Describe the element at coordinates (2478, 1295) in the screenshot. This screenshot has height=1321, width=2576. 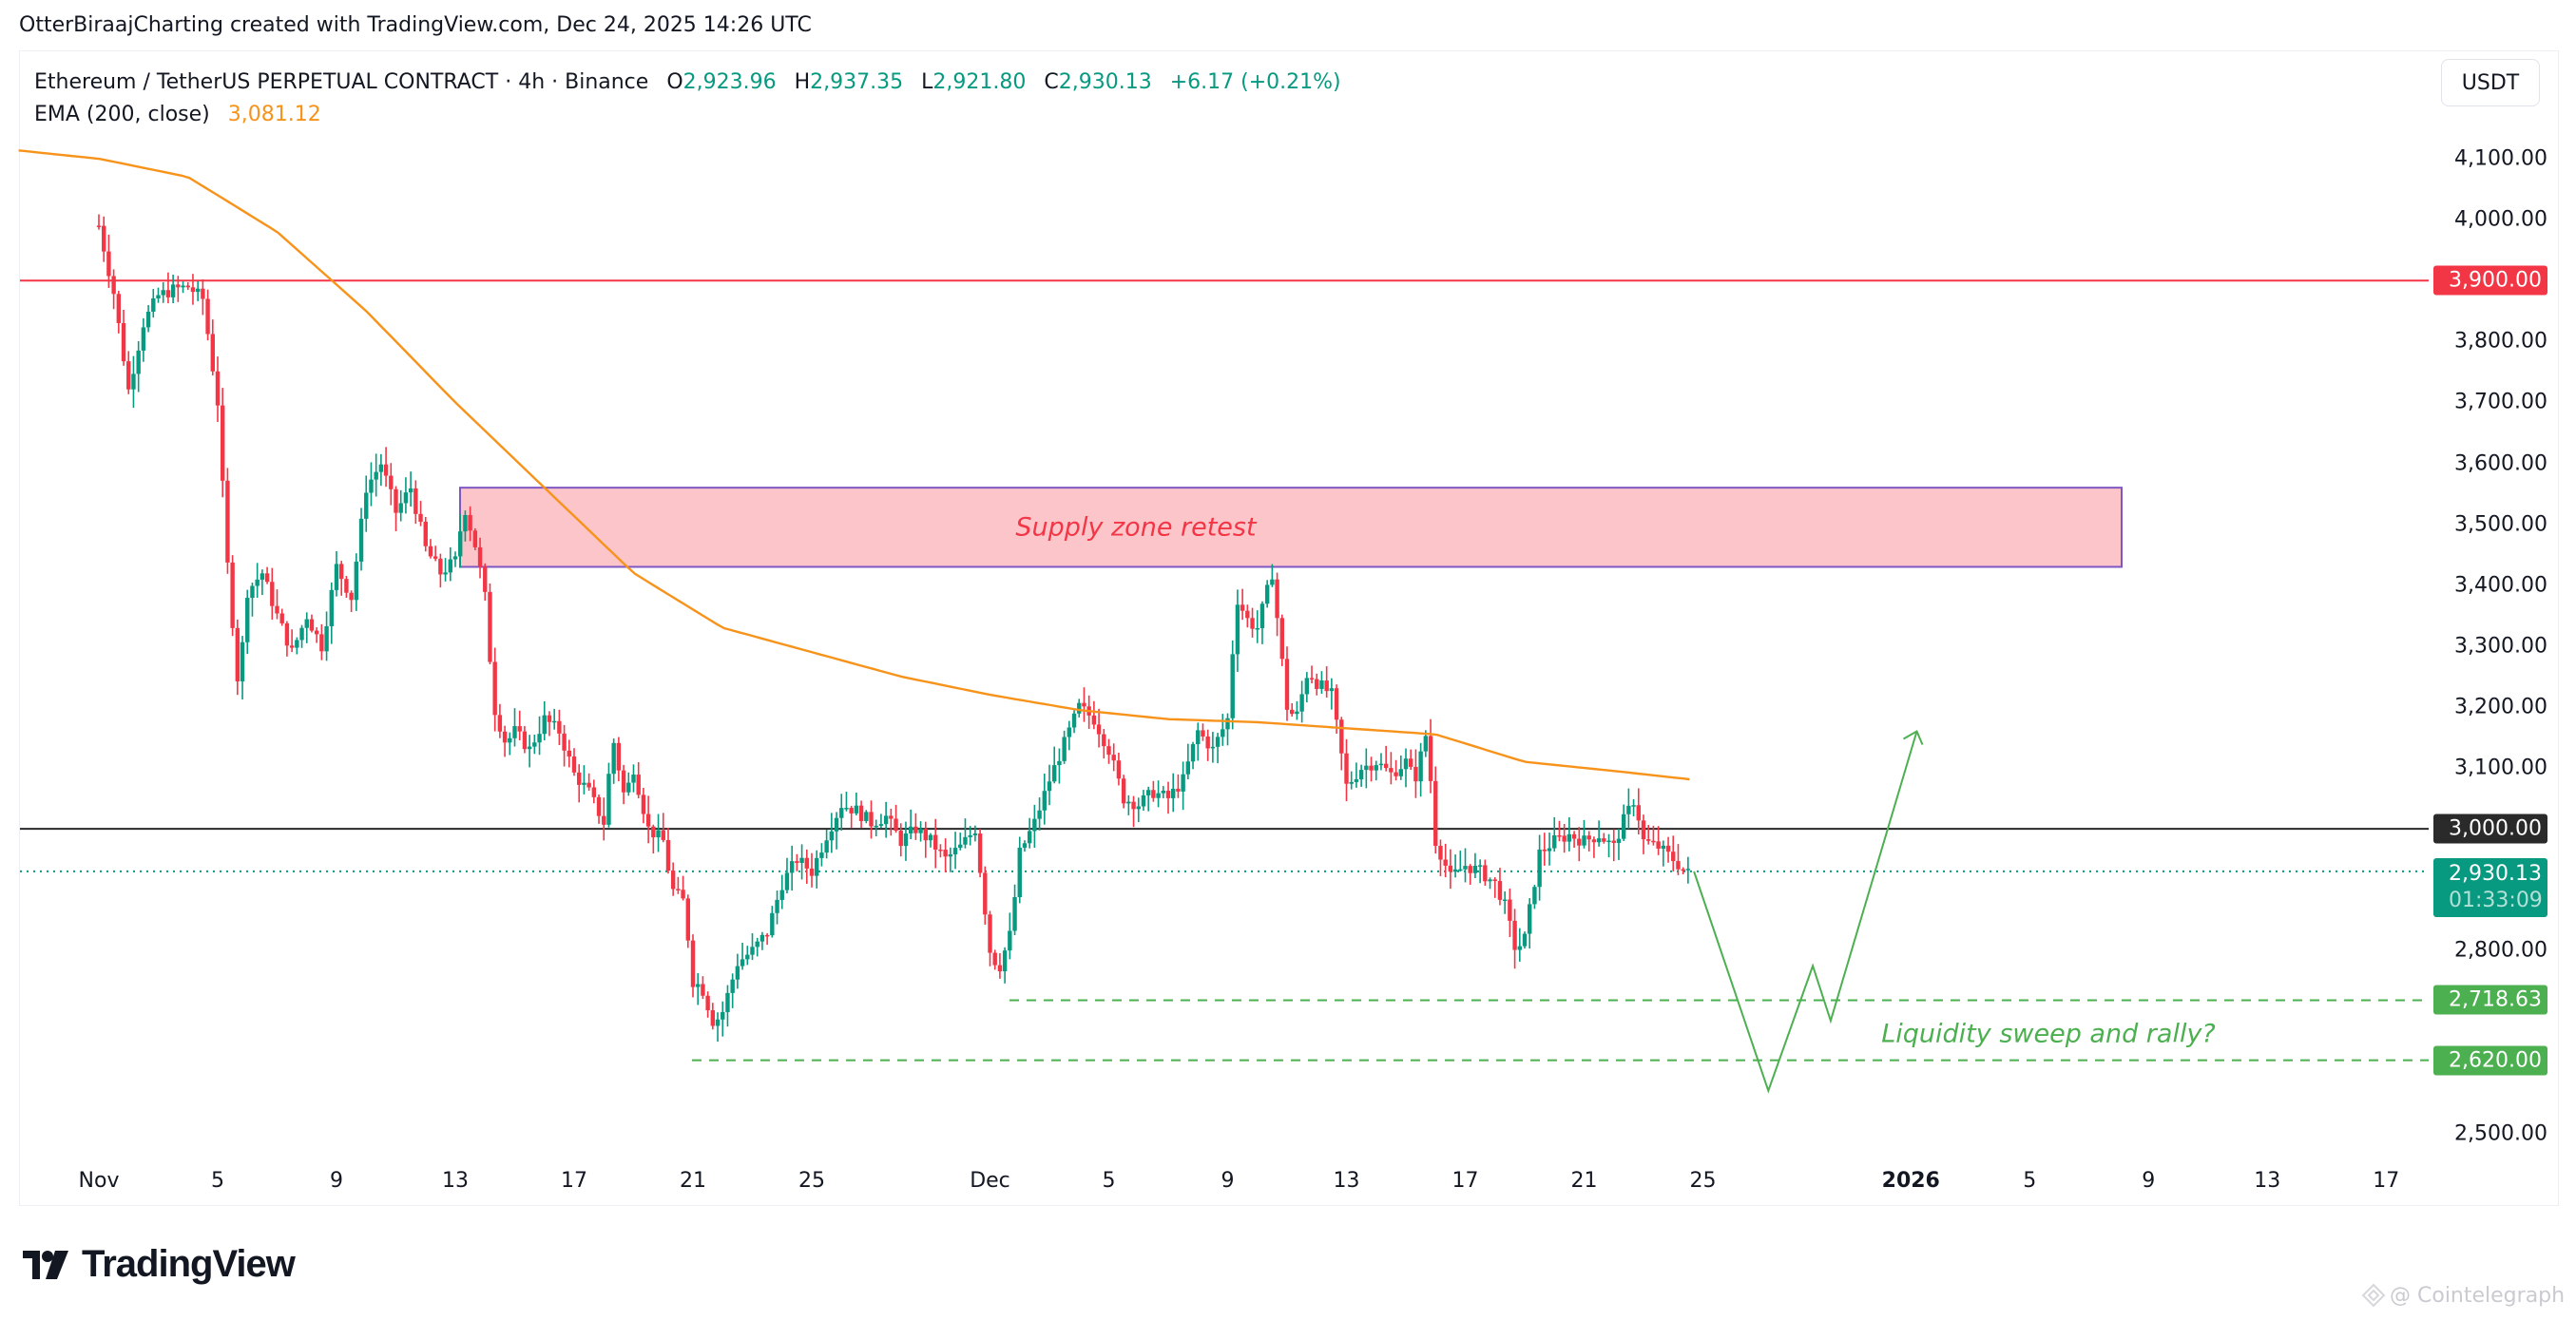
I see `watermark-text: @ Cointelegraph` at that location.